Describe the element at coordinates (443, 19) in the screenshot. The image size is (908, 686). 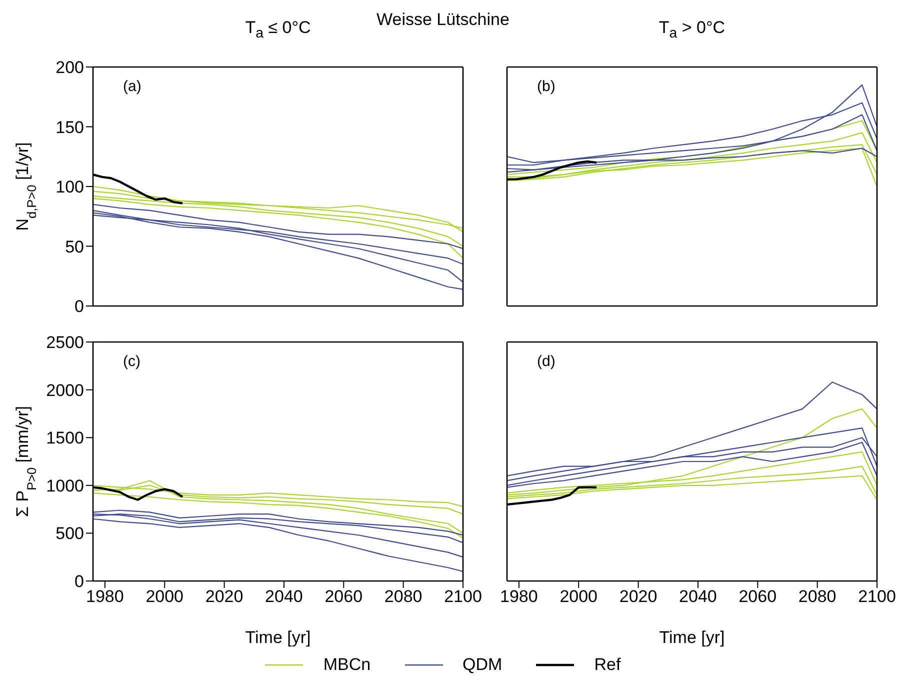
I see `text: Weisse Lütschine` at that location.